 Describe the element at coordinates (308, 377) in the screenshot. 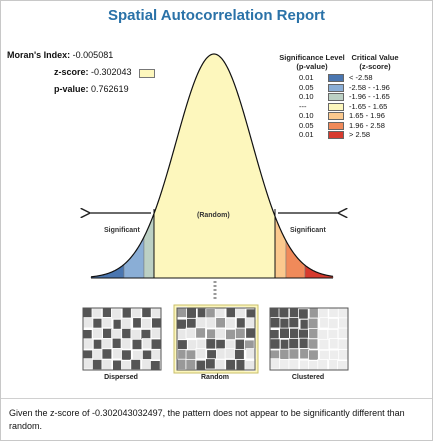

I see `clustered-label: Clustered` at that location.